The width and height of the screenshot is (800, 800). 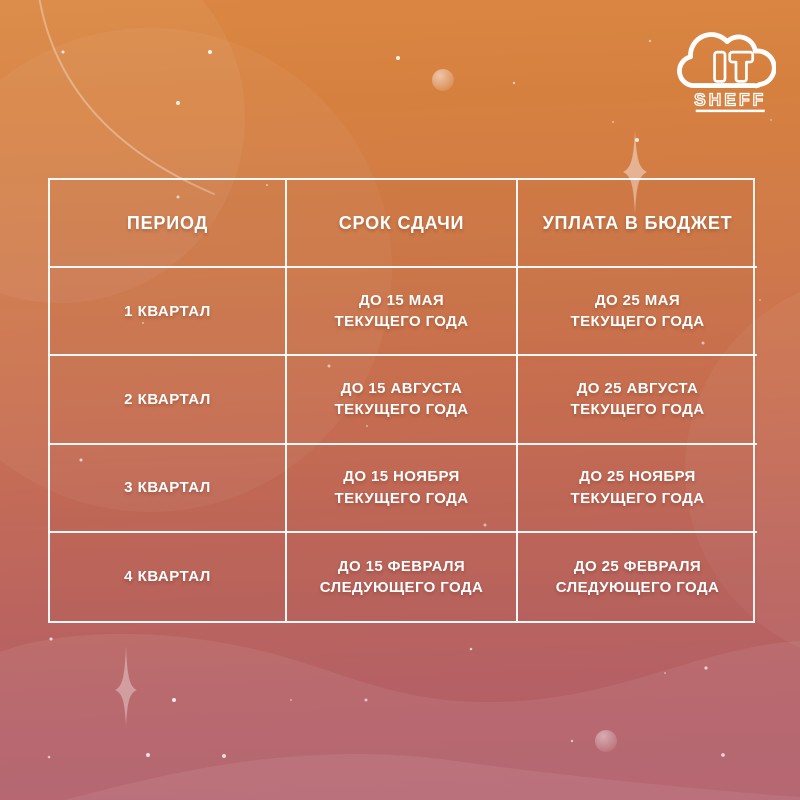 I want to click on header-label: УПЛАТА В БЮДЖЕТ, so click(x=637, y=222).